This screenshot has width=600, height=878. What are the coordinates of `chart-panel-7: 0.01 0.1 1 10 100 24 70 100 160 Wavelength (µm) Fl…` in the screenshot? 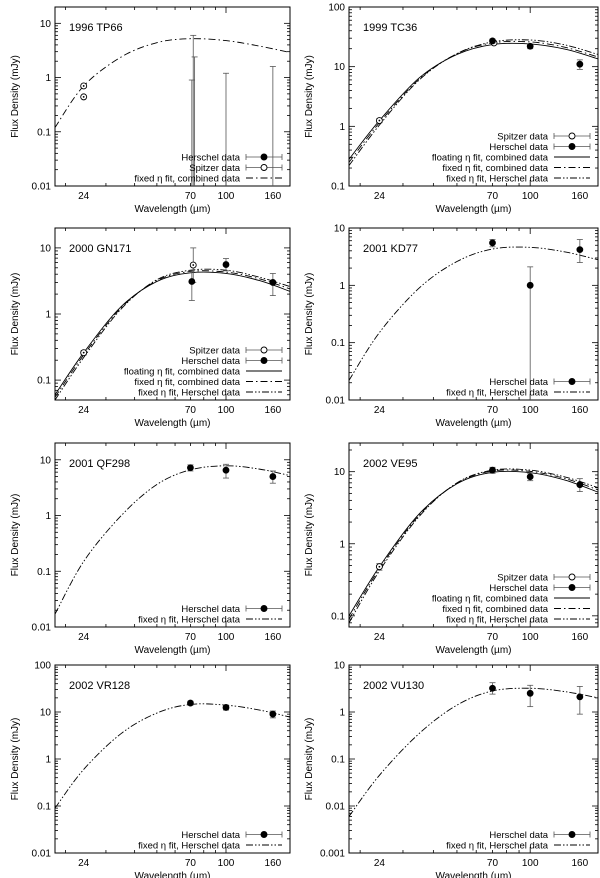 It's located at (150, 769).